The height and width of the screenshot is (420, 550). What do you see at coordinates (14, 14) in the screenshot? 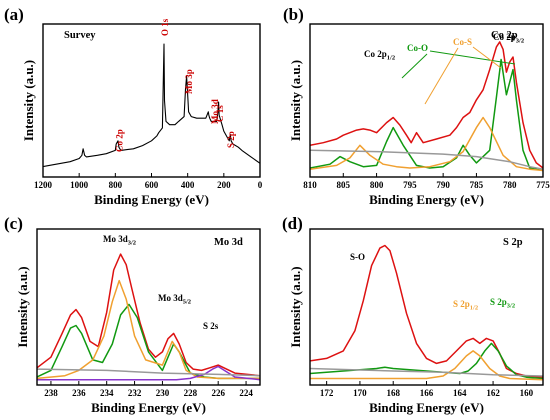
I see `panel-label: (a)` at bounding box center [14, 14].